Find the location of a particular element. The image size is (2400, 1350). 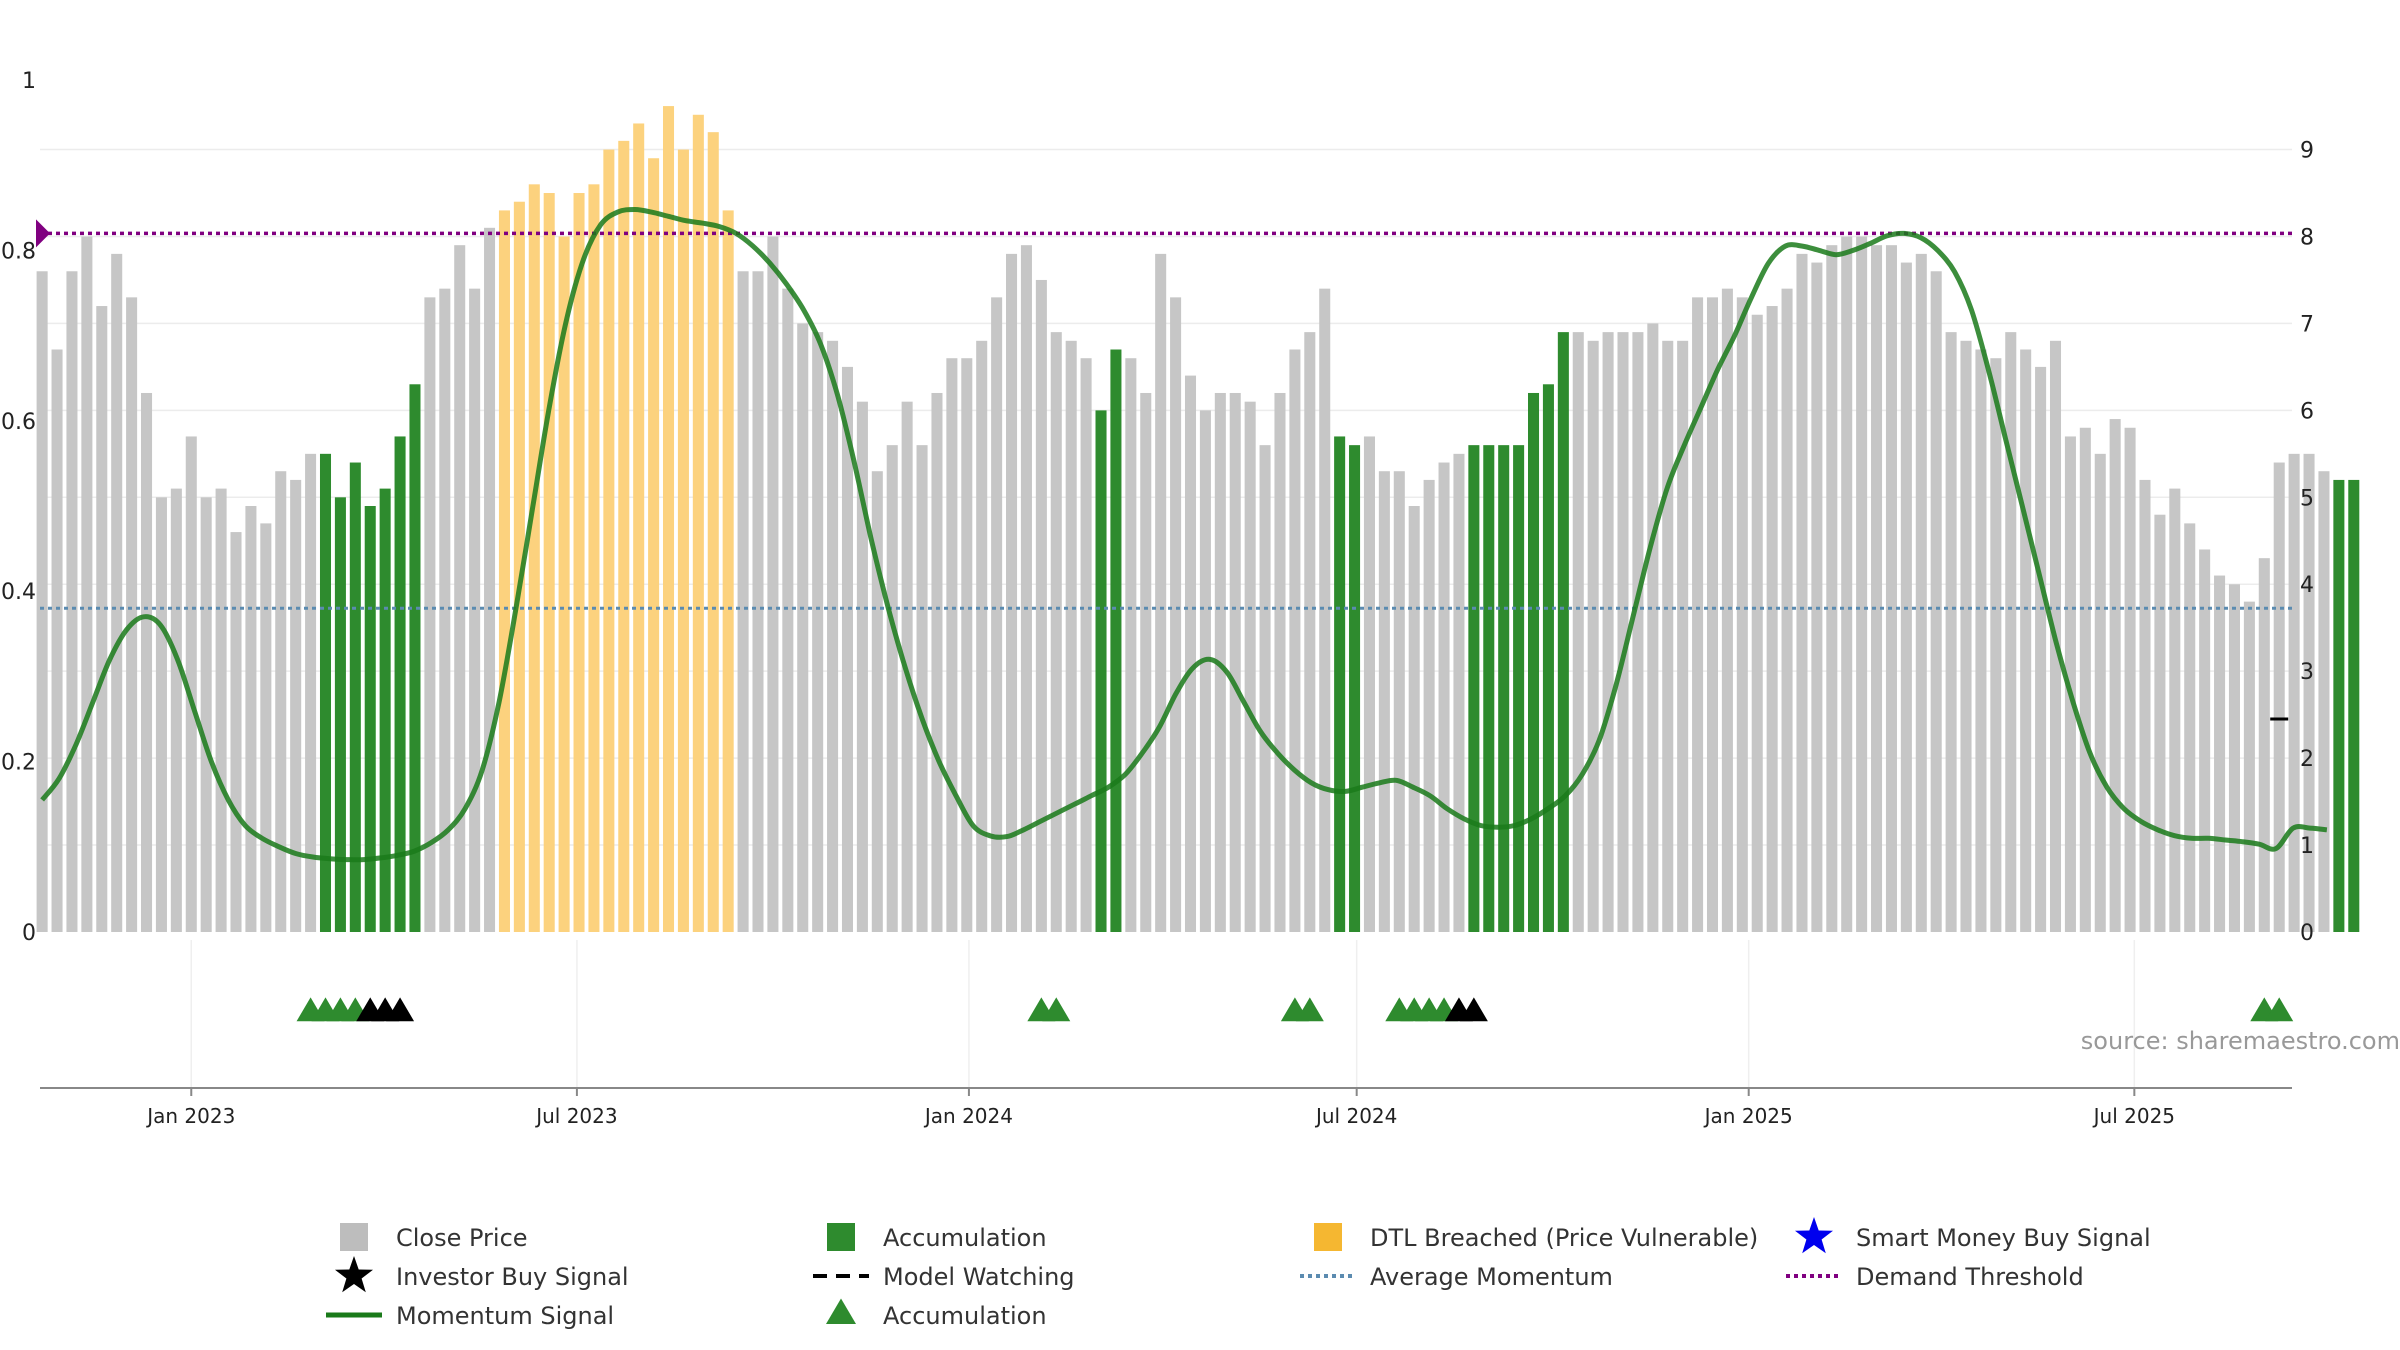

y-right-tick-label: 7 is located at coordinates (2307, 324).